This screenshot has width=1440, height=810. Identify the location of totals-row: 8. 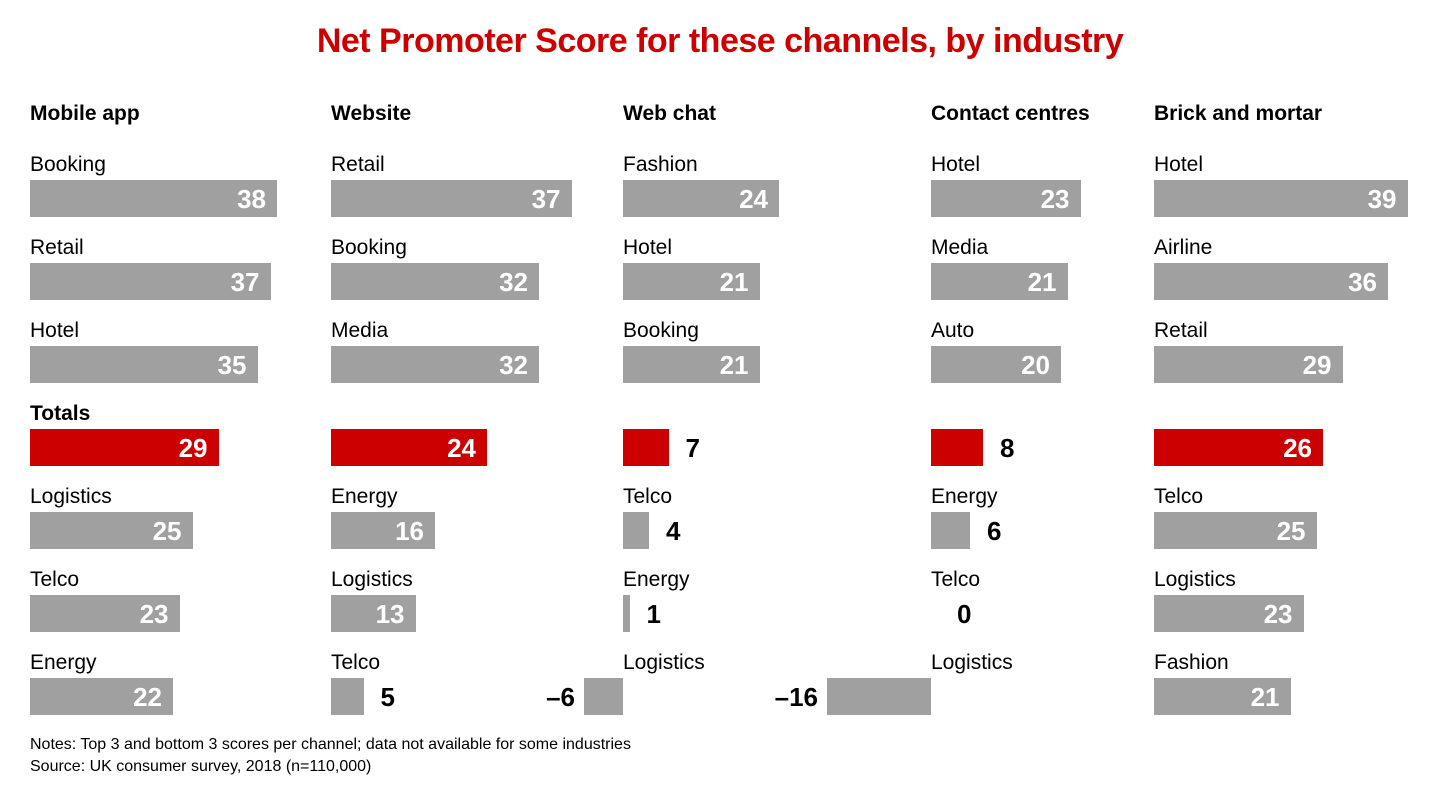
(1068, 442).